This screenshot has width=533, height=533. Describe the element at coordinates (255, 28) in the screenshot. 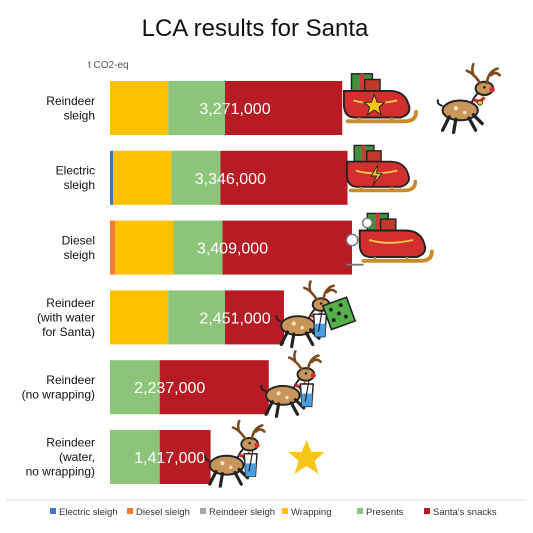

I see `chart-title: LCA results for Santa` at that location.